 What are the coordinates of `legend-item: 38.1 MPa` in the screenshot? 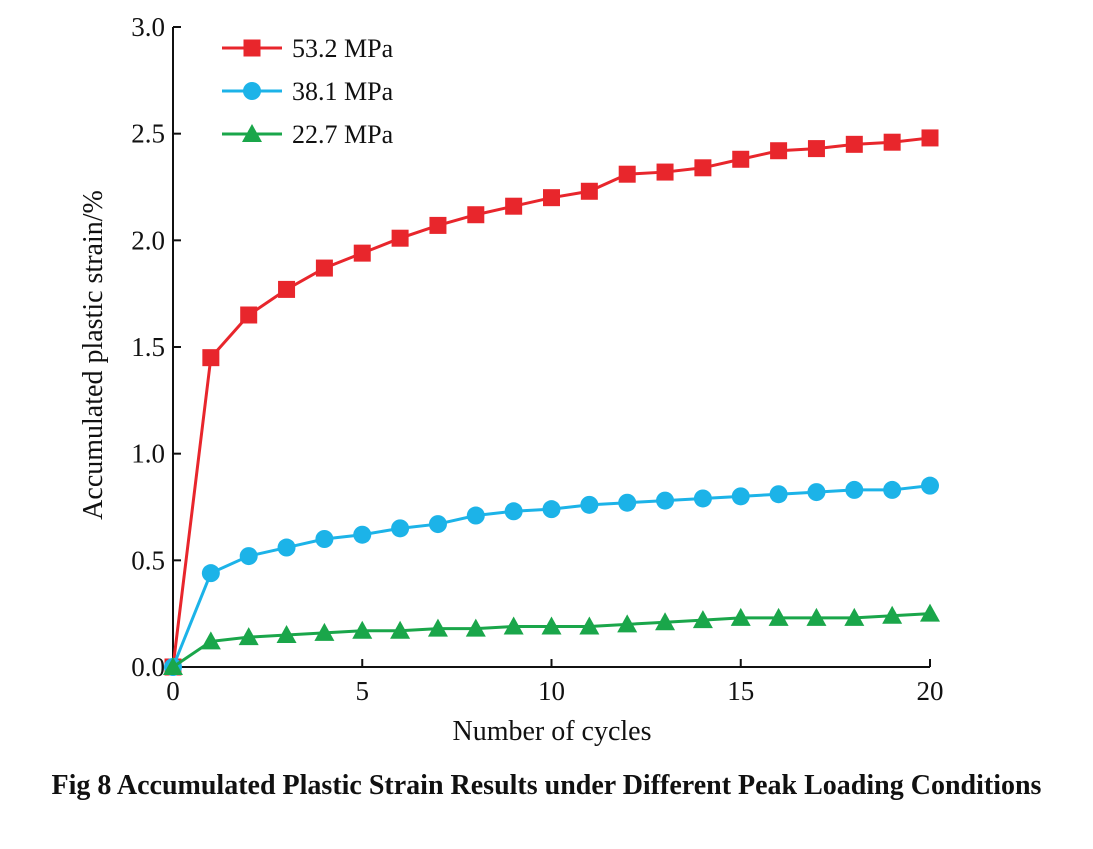 It's located at (308, 91).